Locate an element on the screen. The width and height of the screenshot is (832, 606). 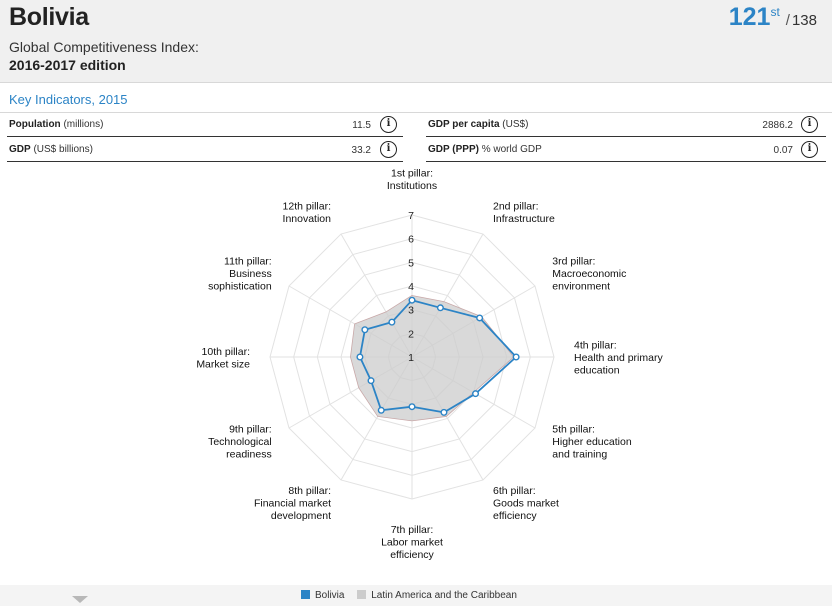
rank-suffix: st is located at coordinates (775, 12).